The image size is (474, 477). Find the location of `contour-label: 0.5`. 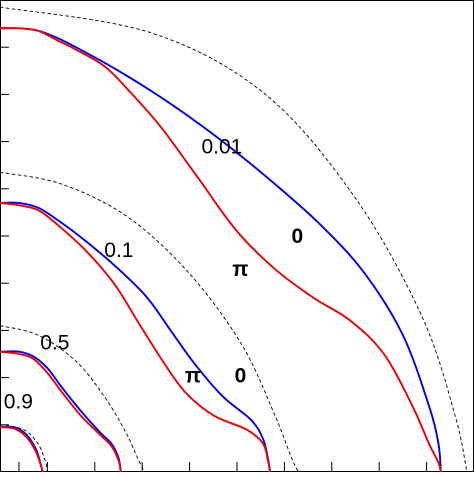

contour-label: 0.5 is located at coordinates (54, 342).